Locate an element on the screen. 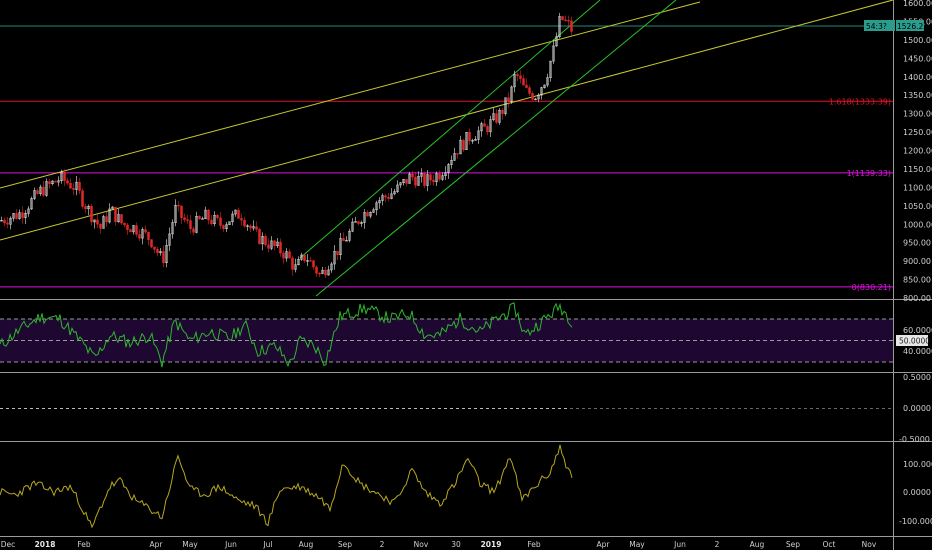 This screenshot has width=932, height=550. rsi-pane: 60.0000 50.0000 40.0000 is located at coordinates (466, 335).